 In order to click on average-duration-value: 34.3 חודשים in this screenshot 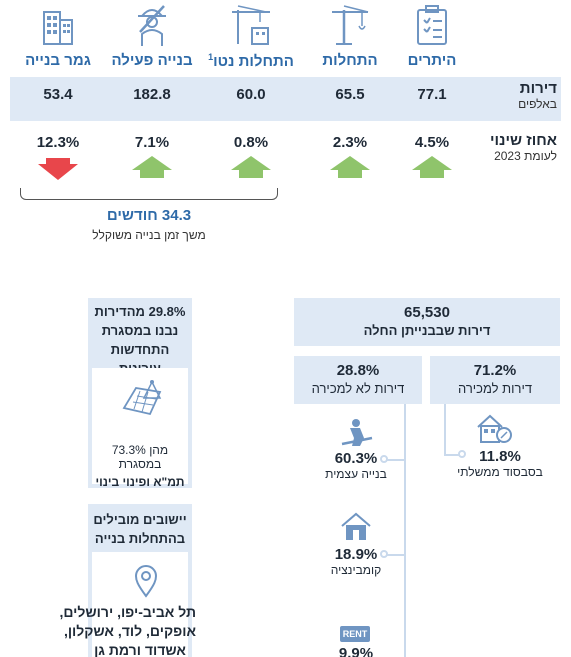, I will do `click(149, 215)`.